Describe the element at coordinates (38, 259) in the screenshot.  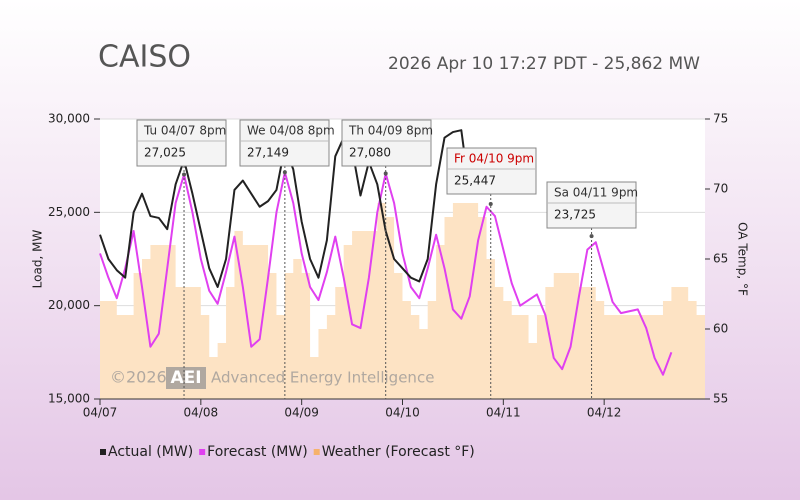
I see `y-axis-label: Load, MW` at that location.